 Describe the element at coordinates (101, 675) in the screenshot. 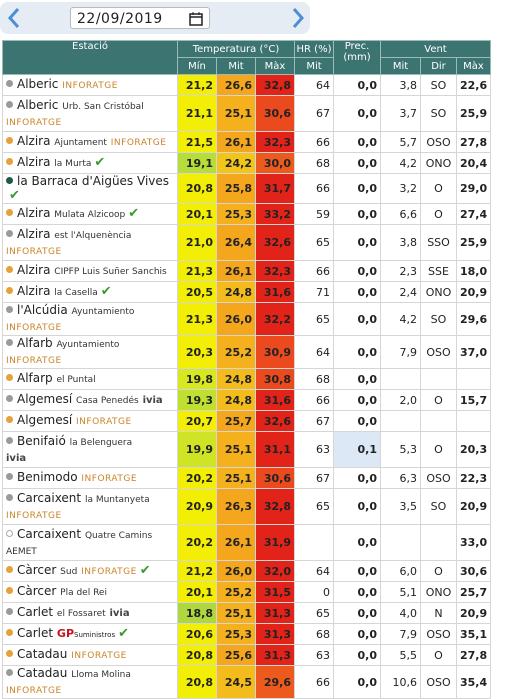

I see `station-place: Lloma Molina` at that location.